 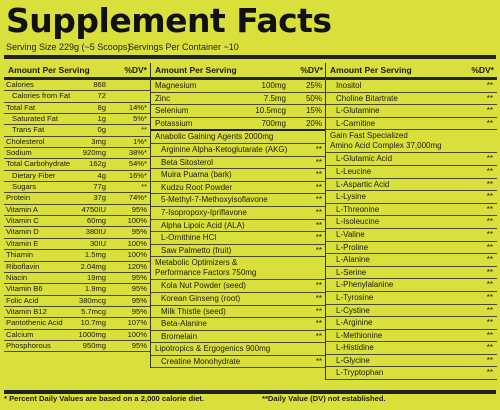 I want to click on table-row: 5-Methyl-7-Methoxyisoflavone **, so click(x=238, y=200).